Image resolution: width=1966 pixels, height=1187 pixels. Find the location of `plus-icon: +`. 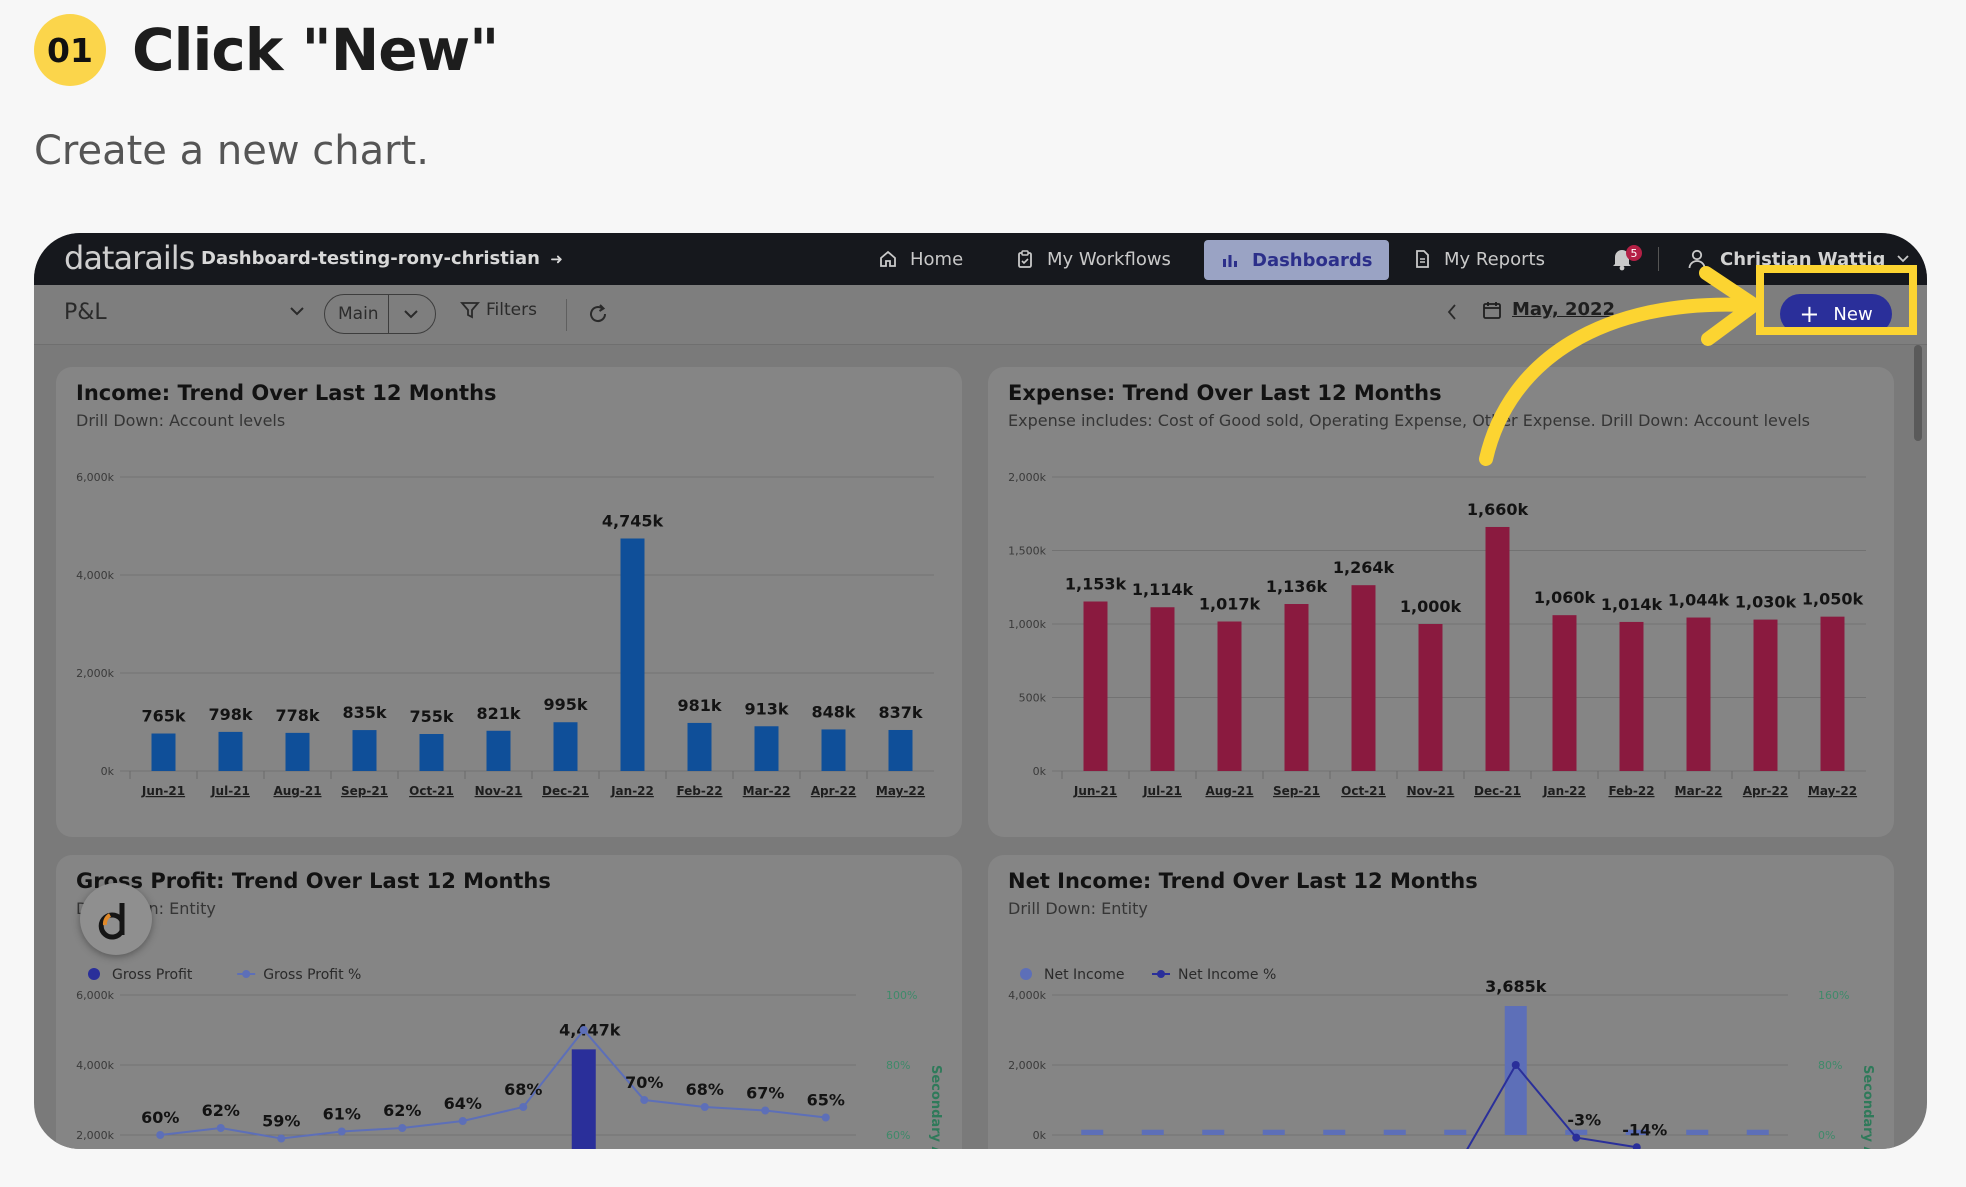

plus-icon: + is located at coordinates (1809, 314).